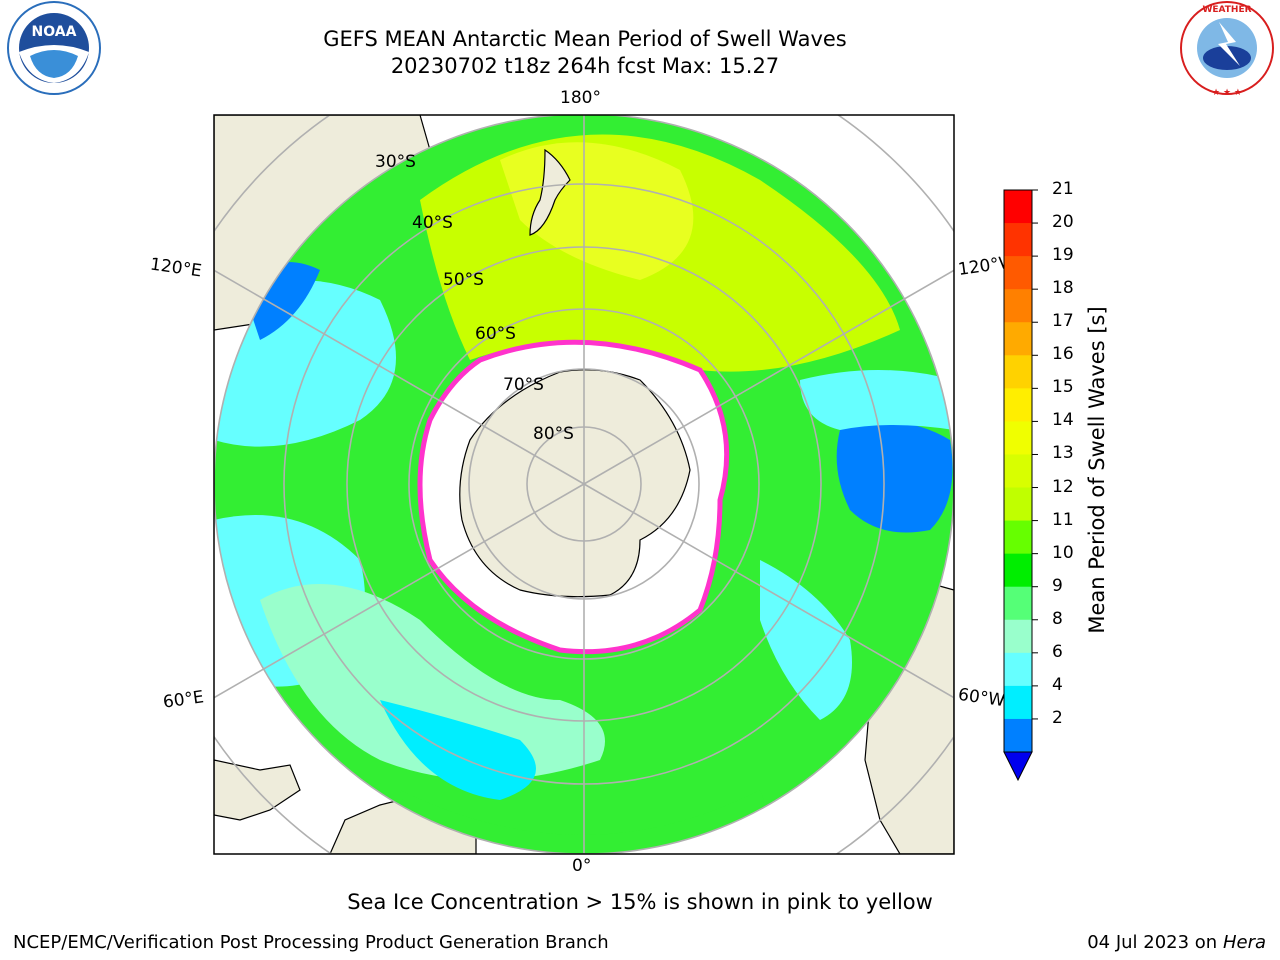 This screenshot has width=1280, height=960. What do you see at coordinates (1063, 255) in the screenshot?
I see `colorbar-tick-label: 19` at bounding box center [1063, 255].